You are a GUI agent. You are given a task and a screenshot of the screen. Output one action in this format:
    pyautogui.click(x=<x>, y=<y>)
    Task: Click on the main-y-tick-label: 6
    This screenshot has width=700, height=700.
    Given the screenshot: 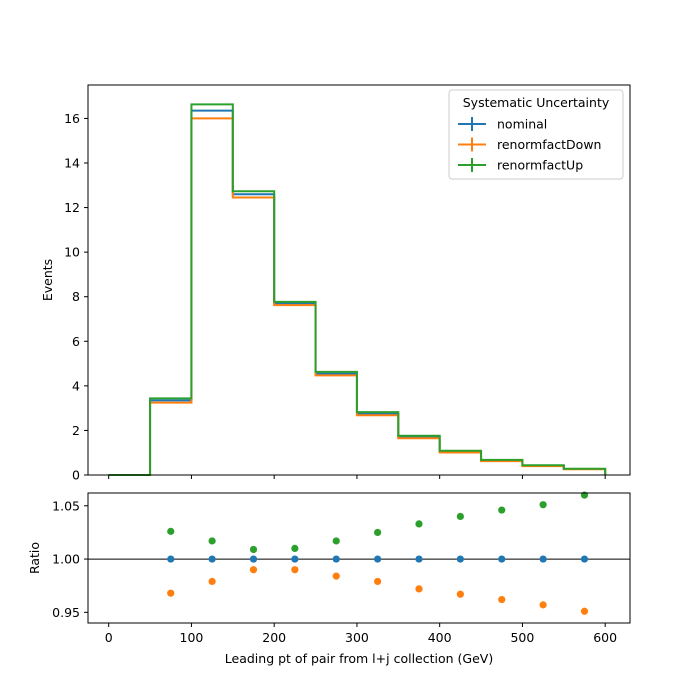 What is the action you would take?
    pyautogui.click(x=76, y=341)
    